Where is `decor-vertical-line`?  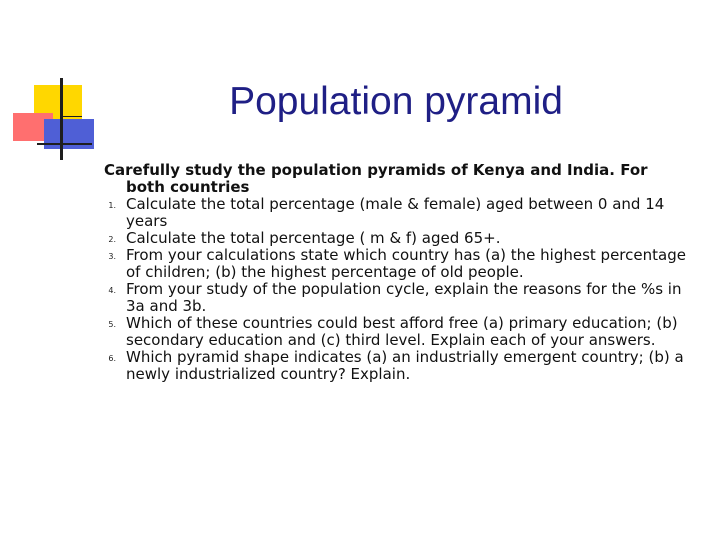
decor-vertical-line is located at coordinates (61, 119).